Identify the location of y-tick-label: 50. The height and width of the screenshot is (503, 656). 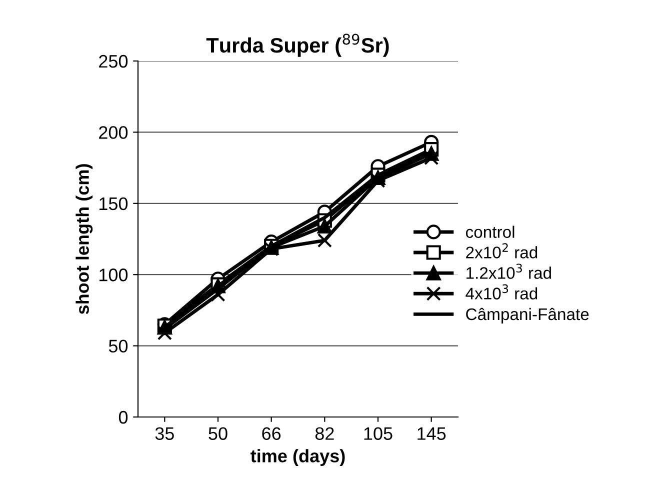
(118, 346).